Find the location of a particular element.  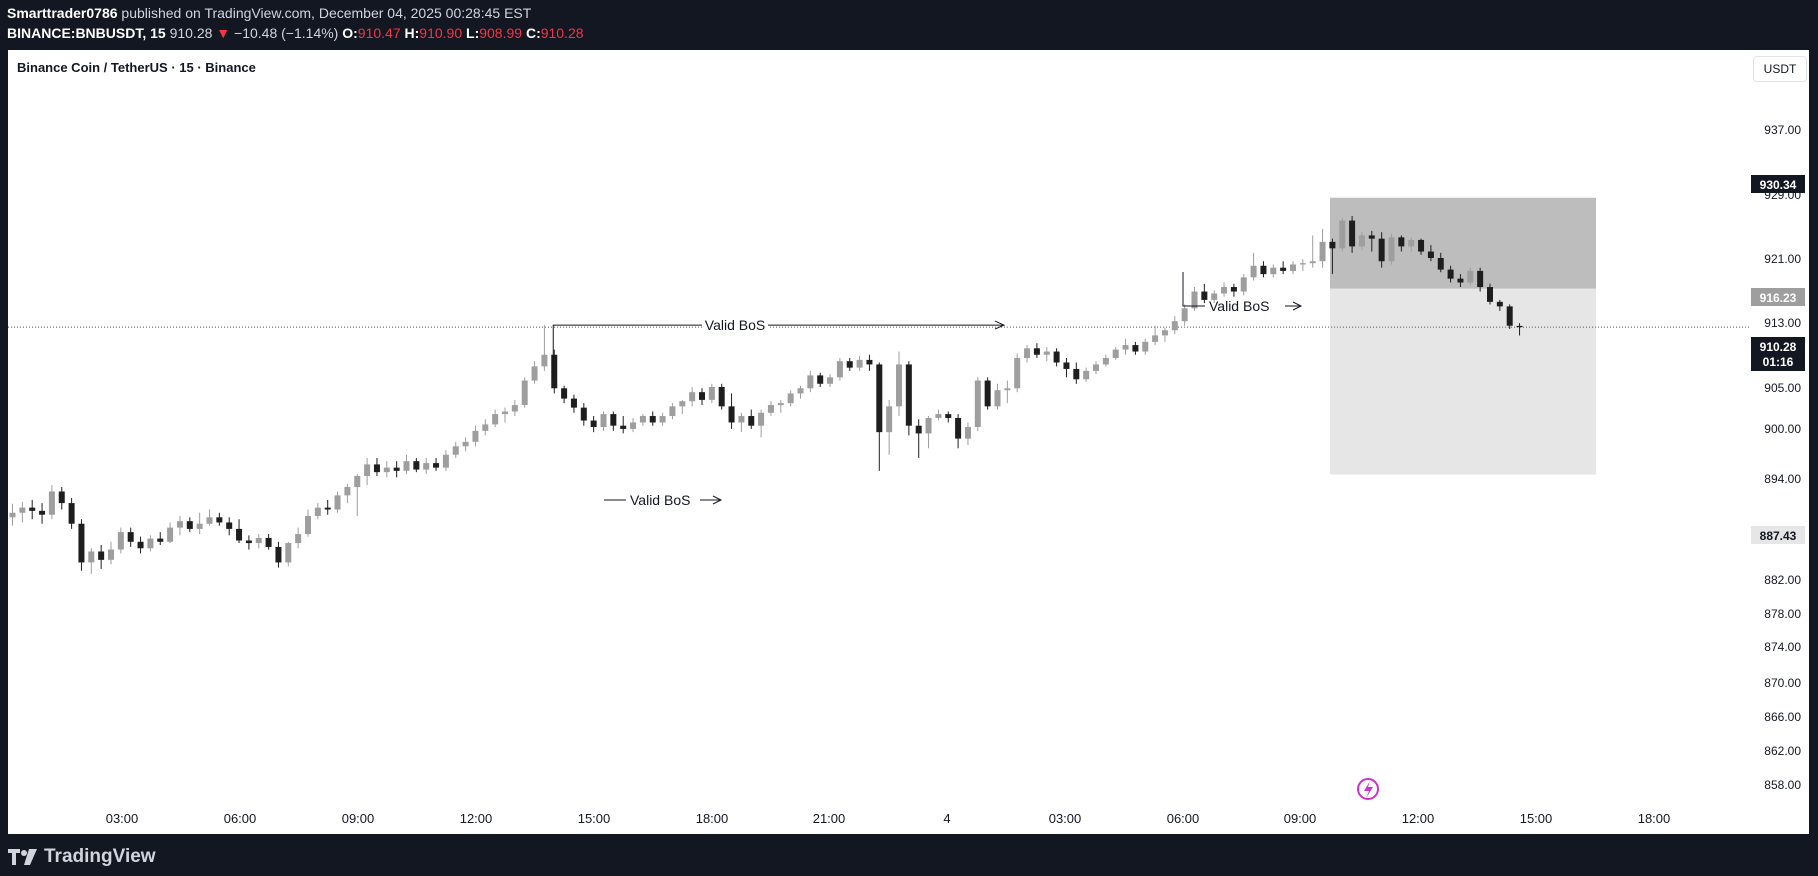

y-tick-label: 882.00 is located at coordinates (1782, 580).